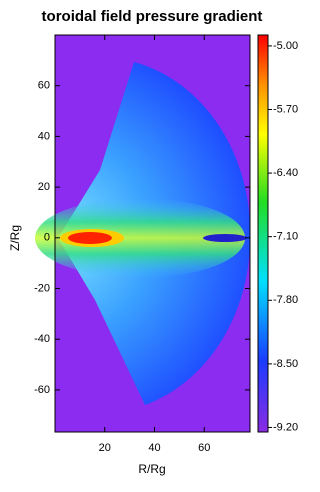 Image resolution: width=320 pixels, height=492 pixels. What do you see at coordinates (285, 427) in the screenshot?
I see `colorbar-tick-label: -9.20` at bounding box center [285, 427].